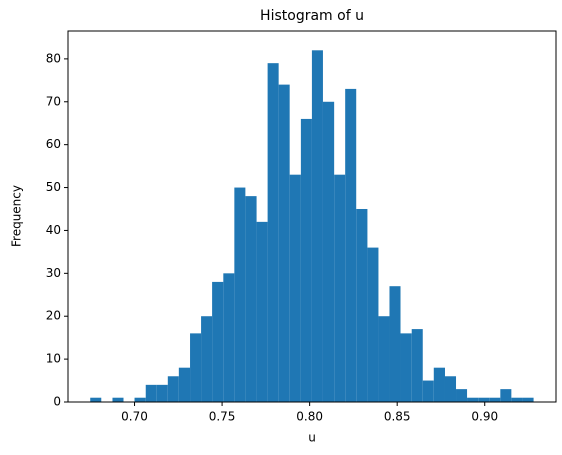  I want to click on y-tick-label: 20, so click(53, 316).